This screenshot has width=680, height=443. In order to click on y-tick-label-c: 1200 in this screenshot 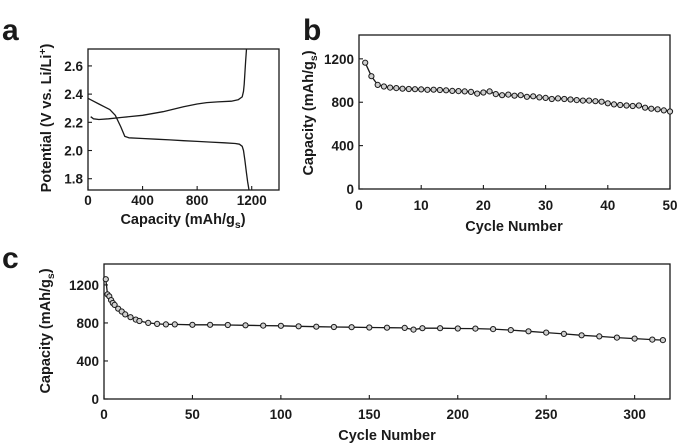, I will do `click(84, 285)`.